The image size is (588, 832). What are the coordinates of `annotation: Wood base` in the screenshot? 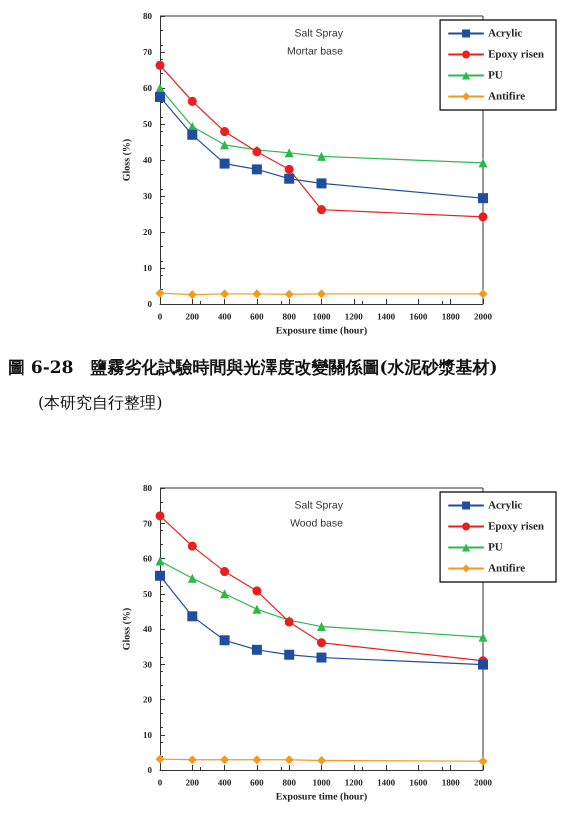 It's located at (317, 524).